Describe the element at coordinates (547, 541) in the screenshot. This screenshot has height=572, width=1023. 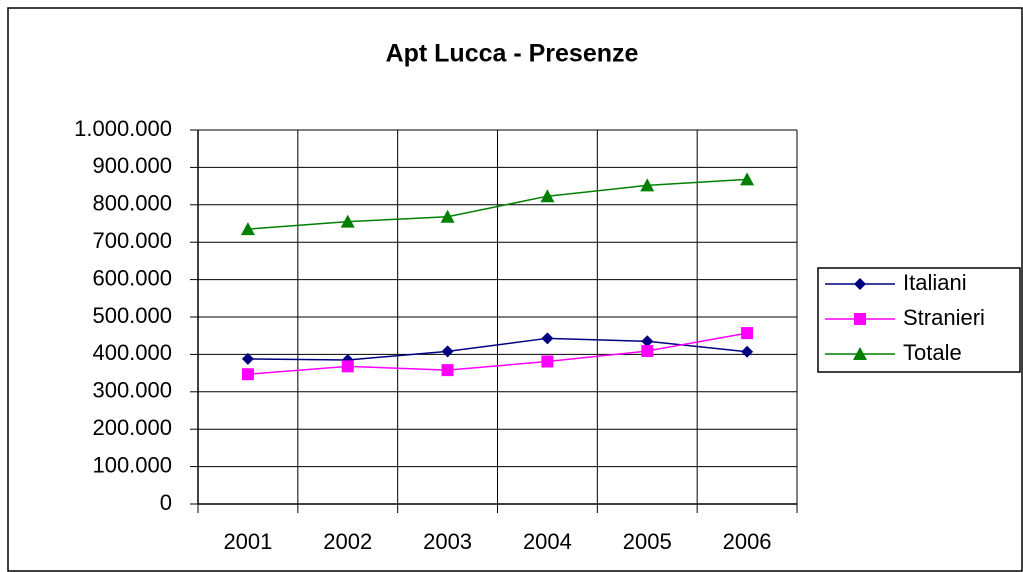
I see `x-tick-label: 2004` at that location.